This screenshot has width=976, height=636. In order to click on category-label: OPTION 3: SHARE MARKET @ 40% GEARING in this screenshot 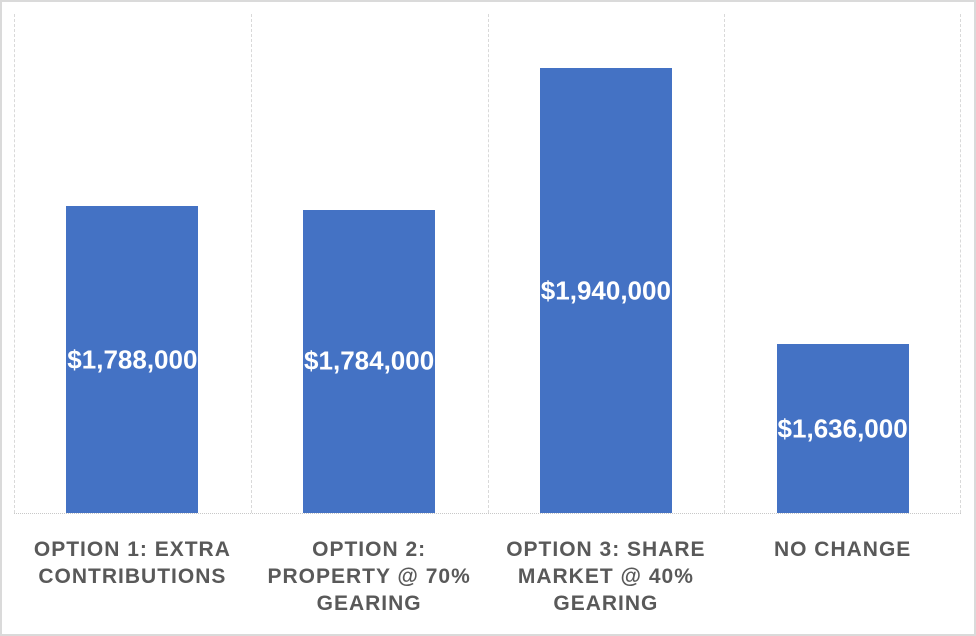, I will do `click(606, 576)`.